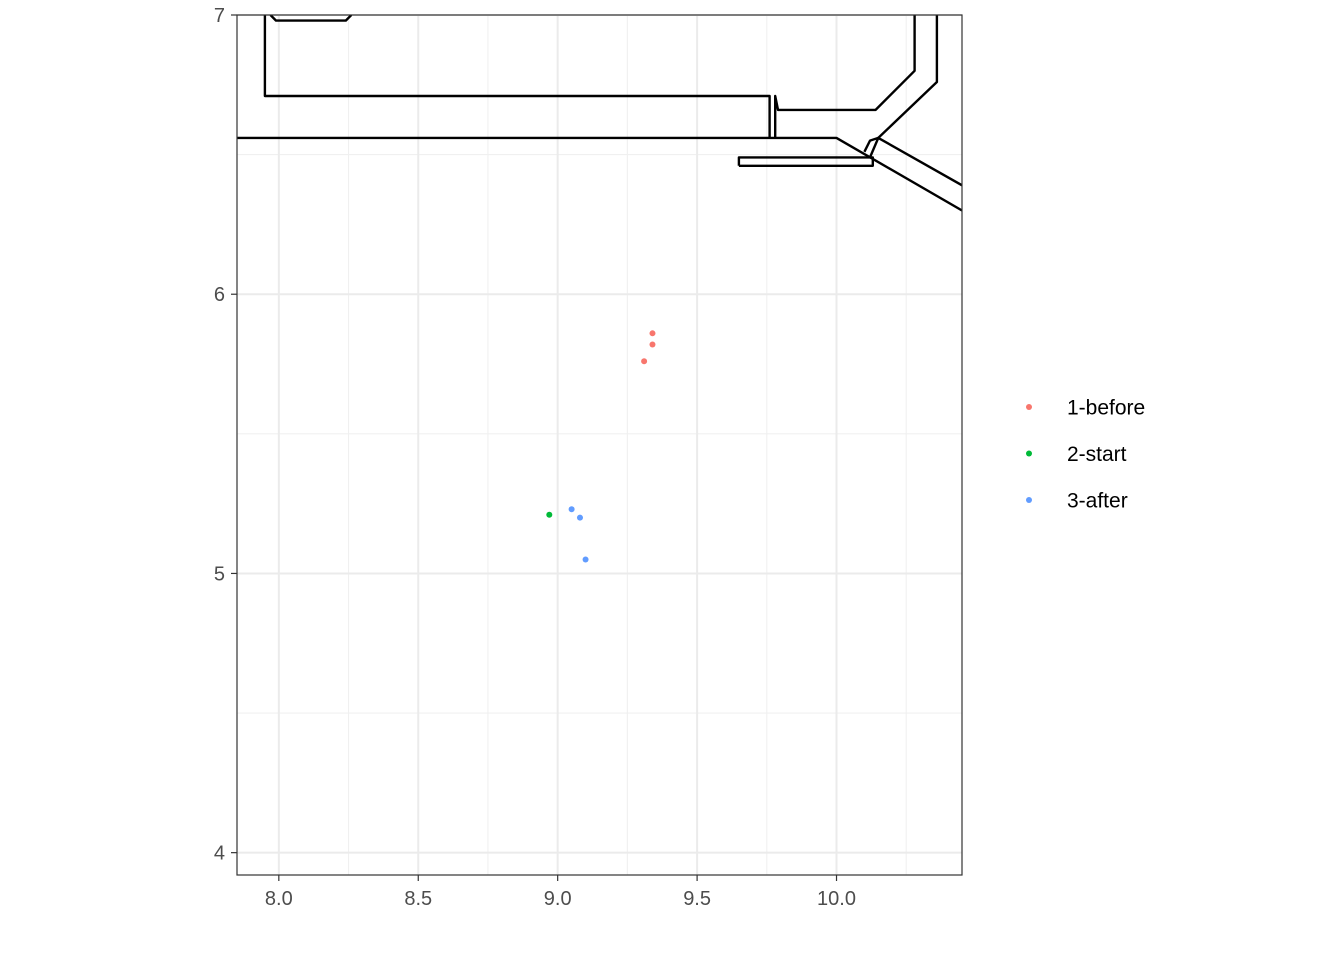 The height and width of the screenshot is (960, 1344). Describe the element at coordinates (549, 514) in the screenshot. I see `point-2-start` at that location.